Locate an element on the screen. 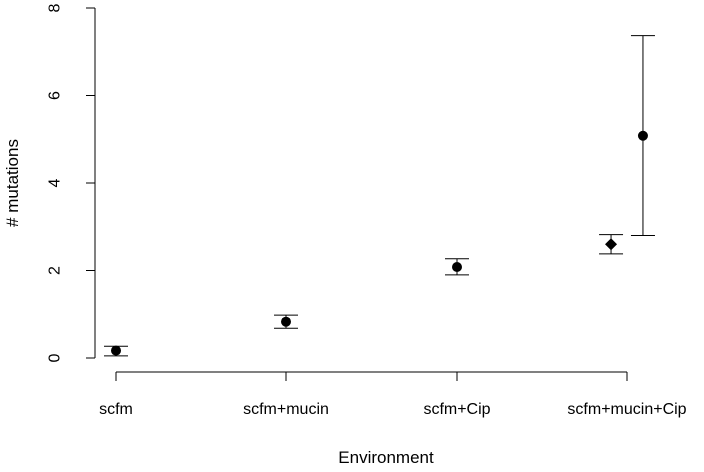  y-tick-label: 0 is located at coordinates (55, 357).